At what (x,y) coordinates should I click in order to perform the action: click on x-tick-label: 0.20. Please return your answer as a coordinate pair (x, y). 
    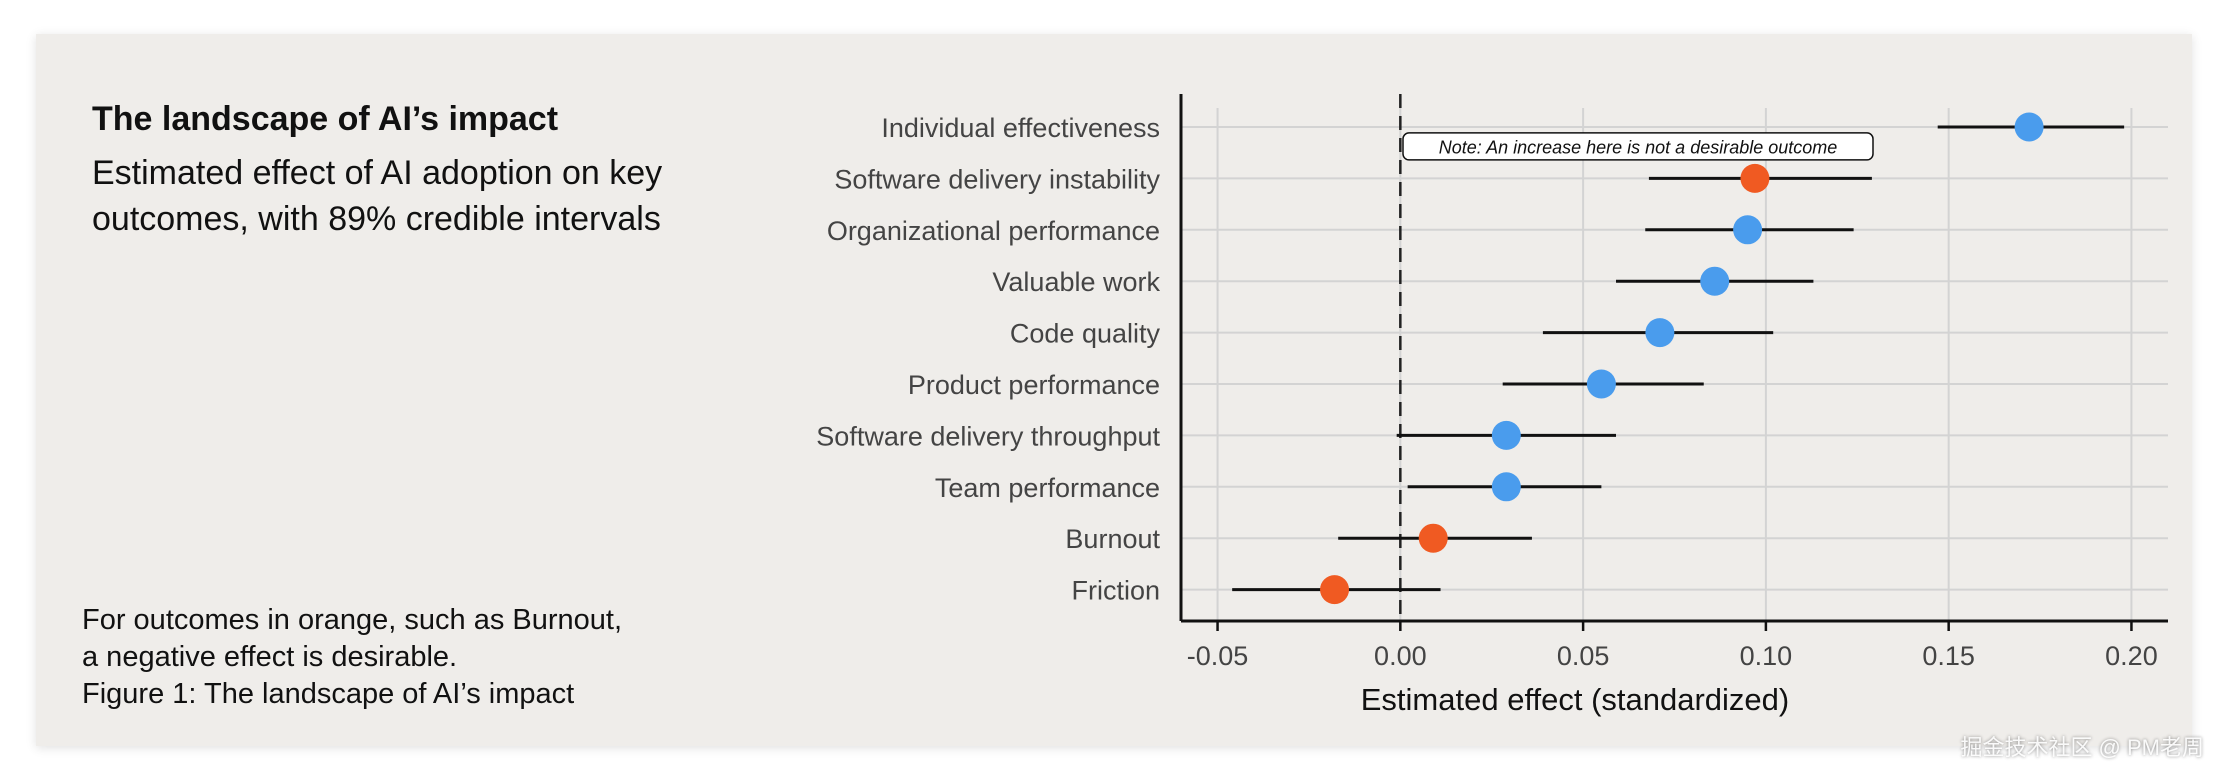
    Looking at the image, I should click on (2131, 656).